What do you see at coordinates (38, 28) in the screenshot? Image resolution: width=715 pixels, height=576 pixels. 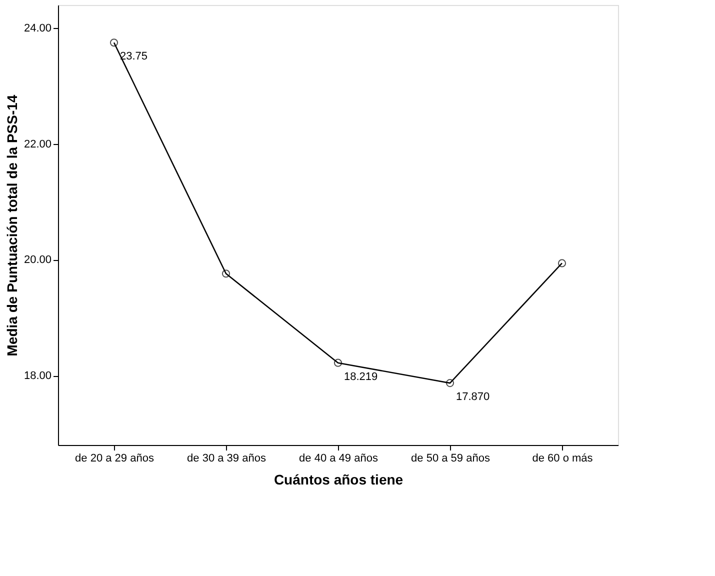 I see `y-tick-label: 24.00` at bounding box center [38, 28].